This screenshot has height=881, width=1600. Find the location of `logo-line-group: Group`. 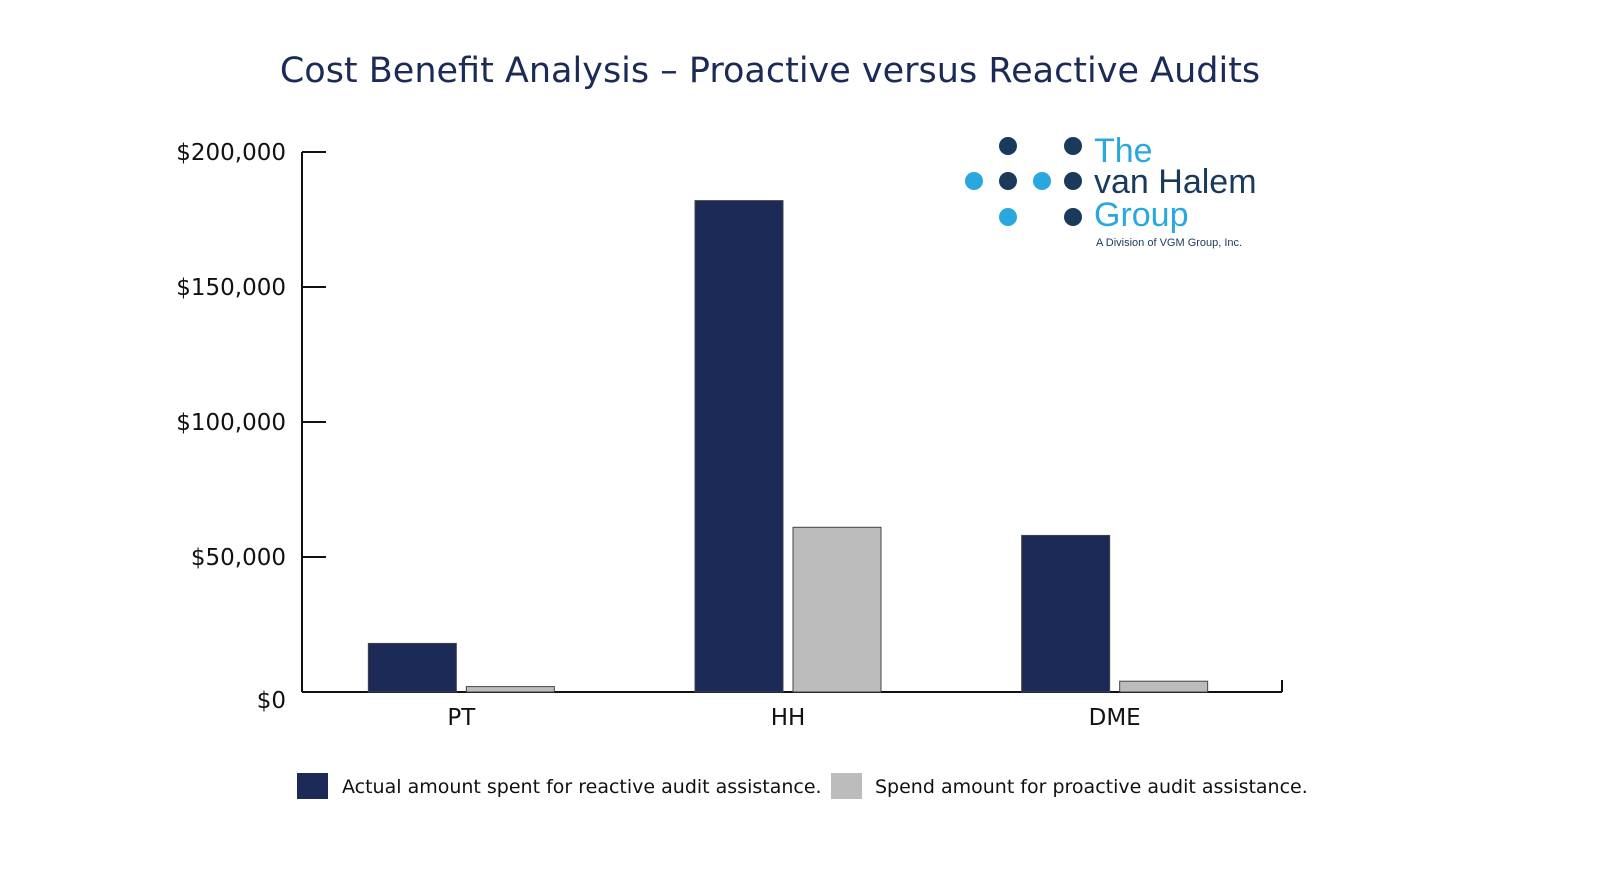

logo-line-group: Group is located at coordinates (1141, 215).